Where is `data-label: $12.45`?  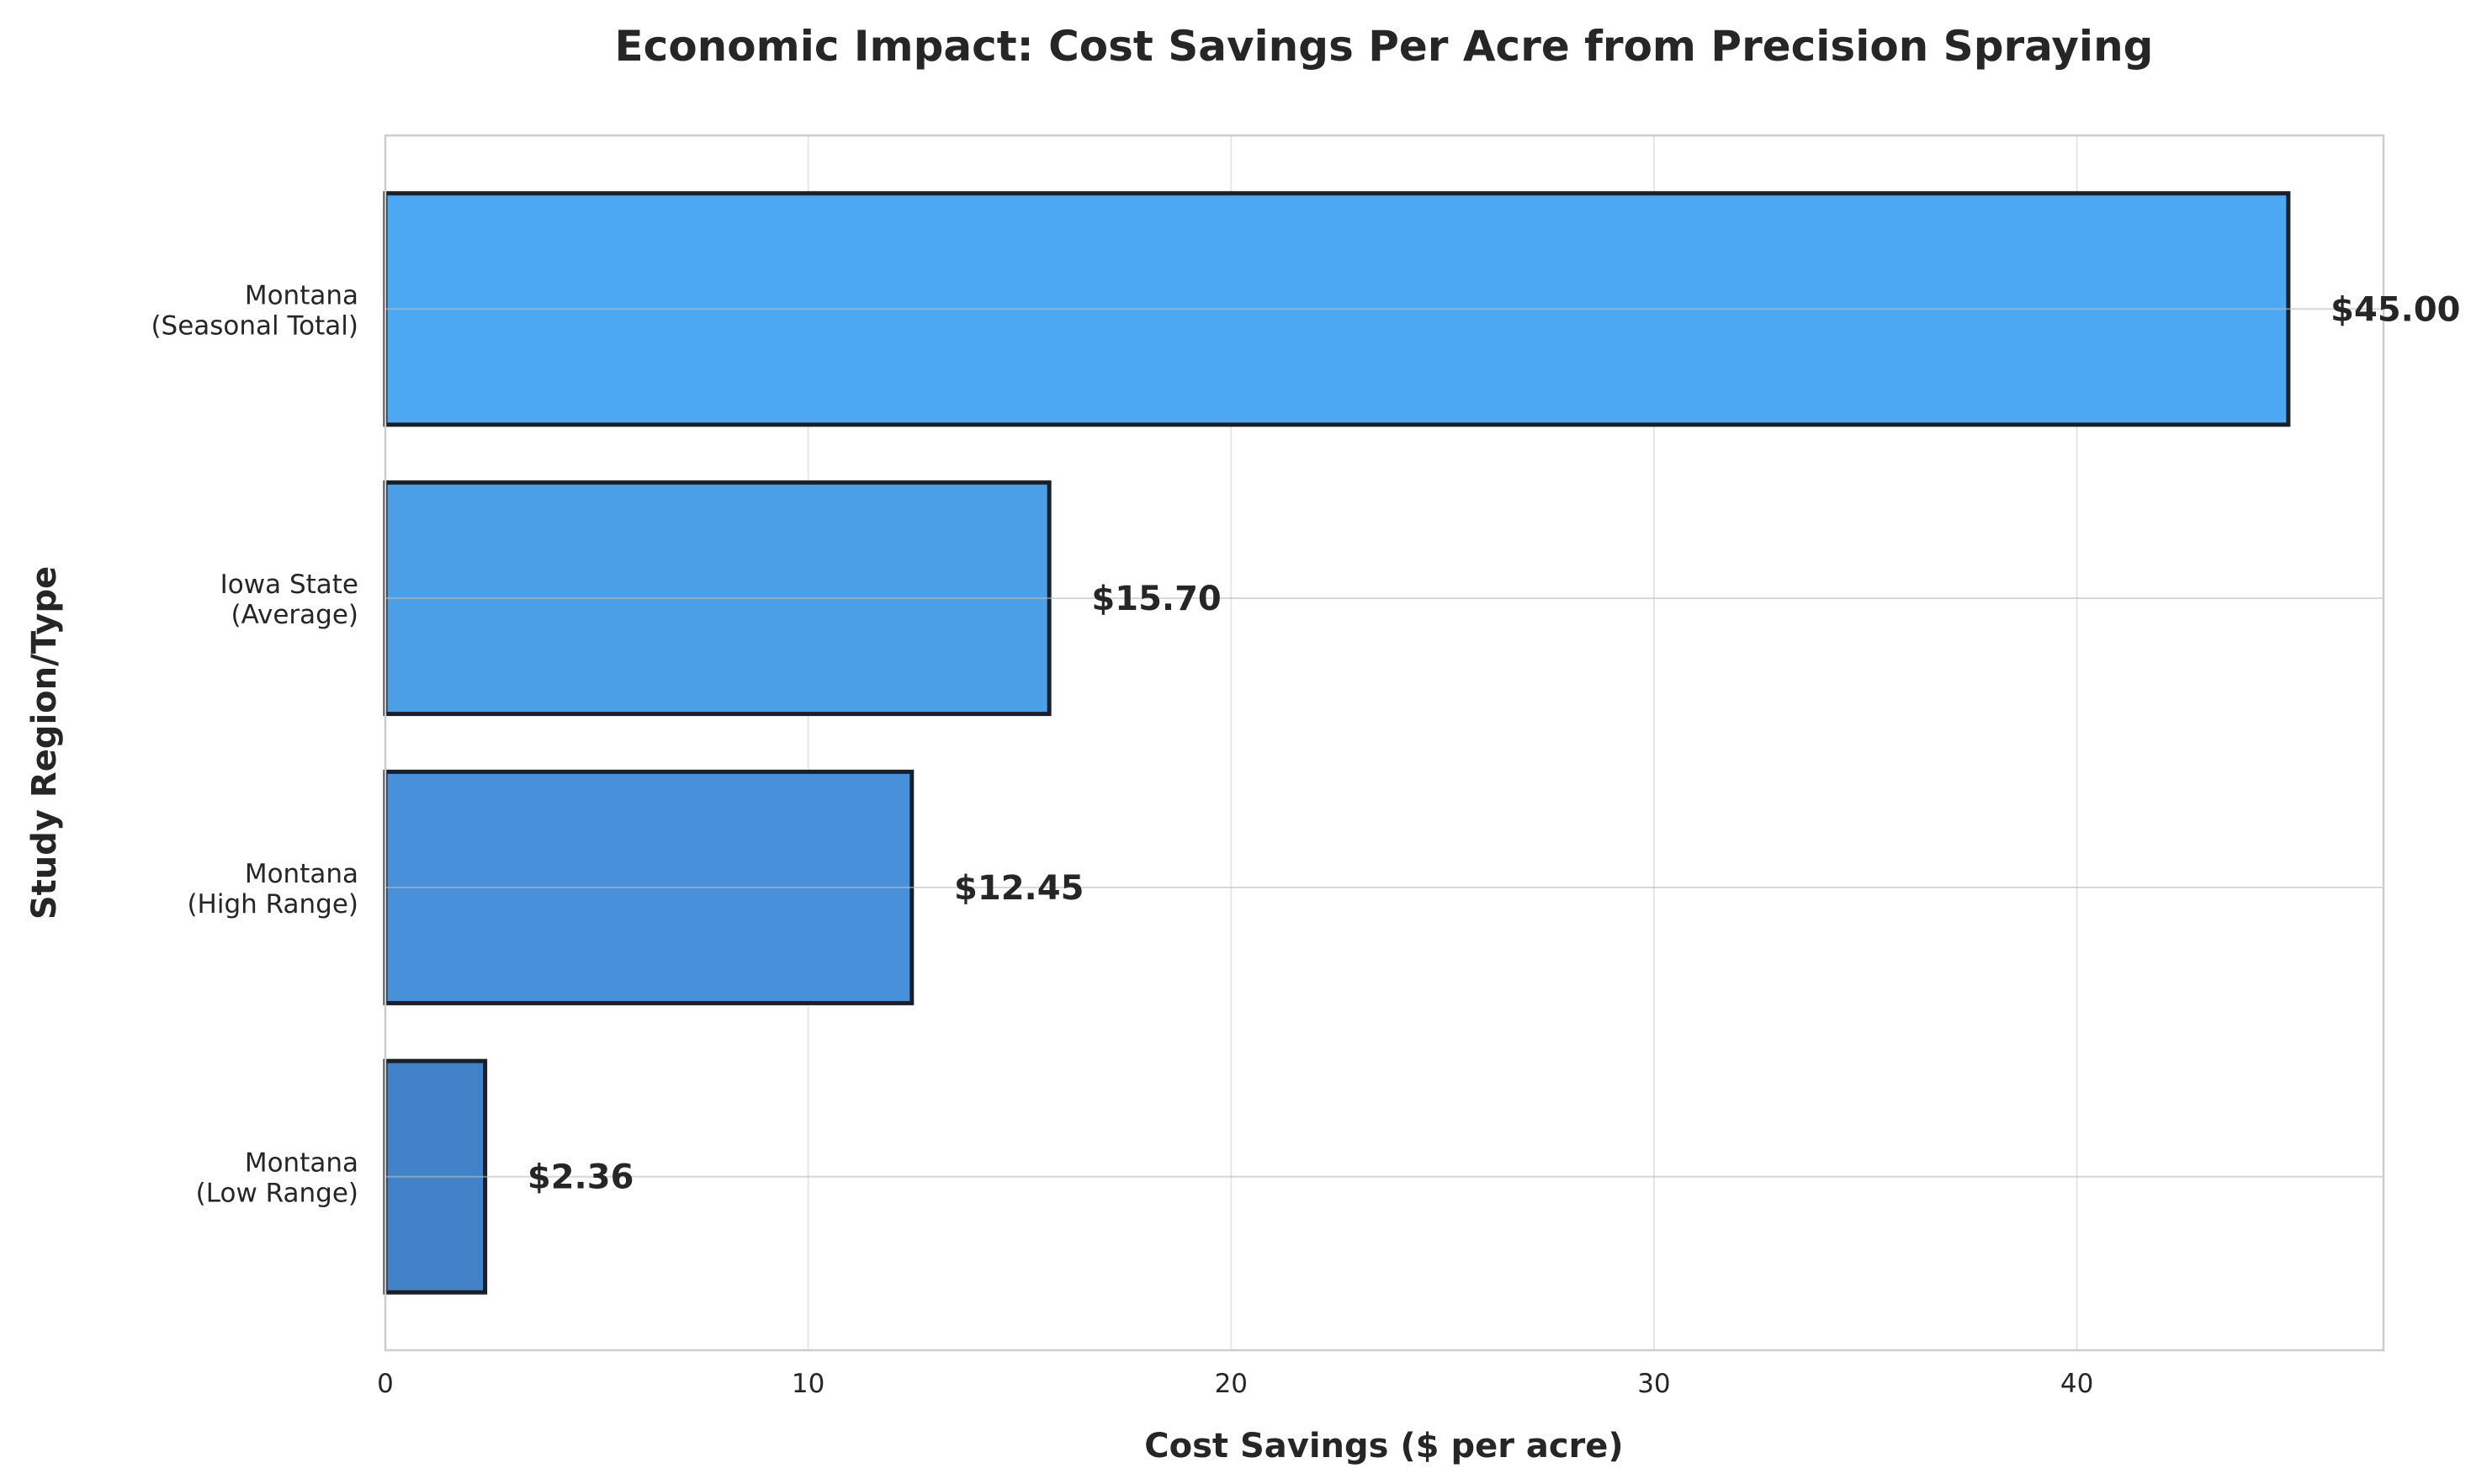
data-label: $12.45 is located at coordinates (1019, 888).